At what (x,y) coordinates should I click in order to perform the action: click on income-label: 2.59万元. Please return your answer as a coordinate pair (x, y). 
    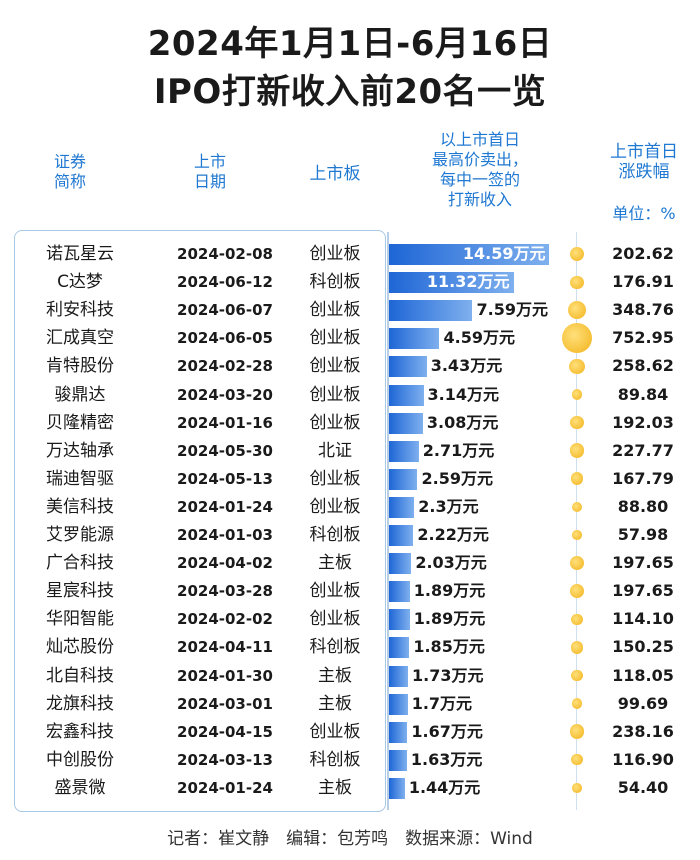
    Looking at the image, I should click on (457, 478).